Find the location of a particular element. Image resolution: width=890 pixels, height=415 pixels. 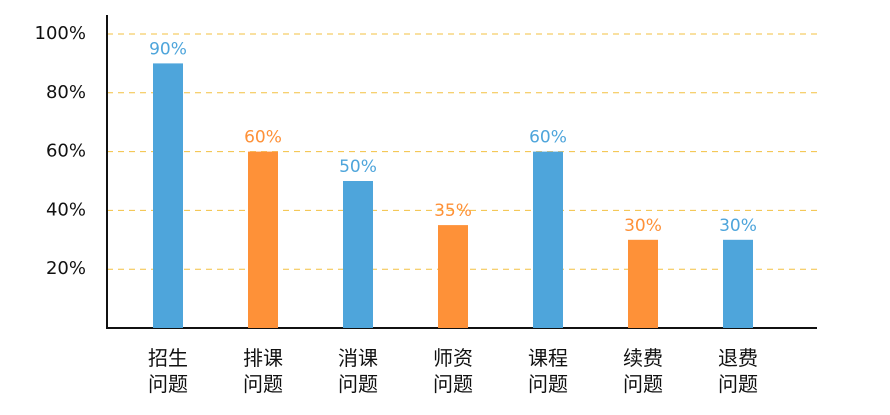

x-tick-label: 课程 问题 is located at coordinates (548, 371).